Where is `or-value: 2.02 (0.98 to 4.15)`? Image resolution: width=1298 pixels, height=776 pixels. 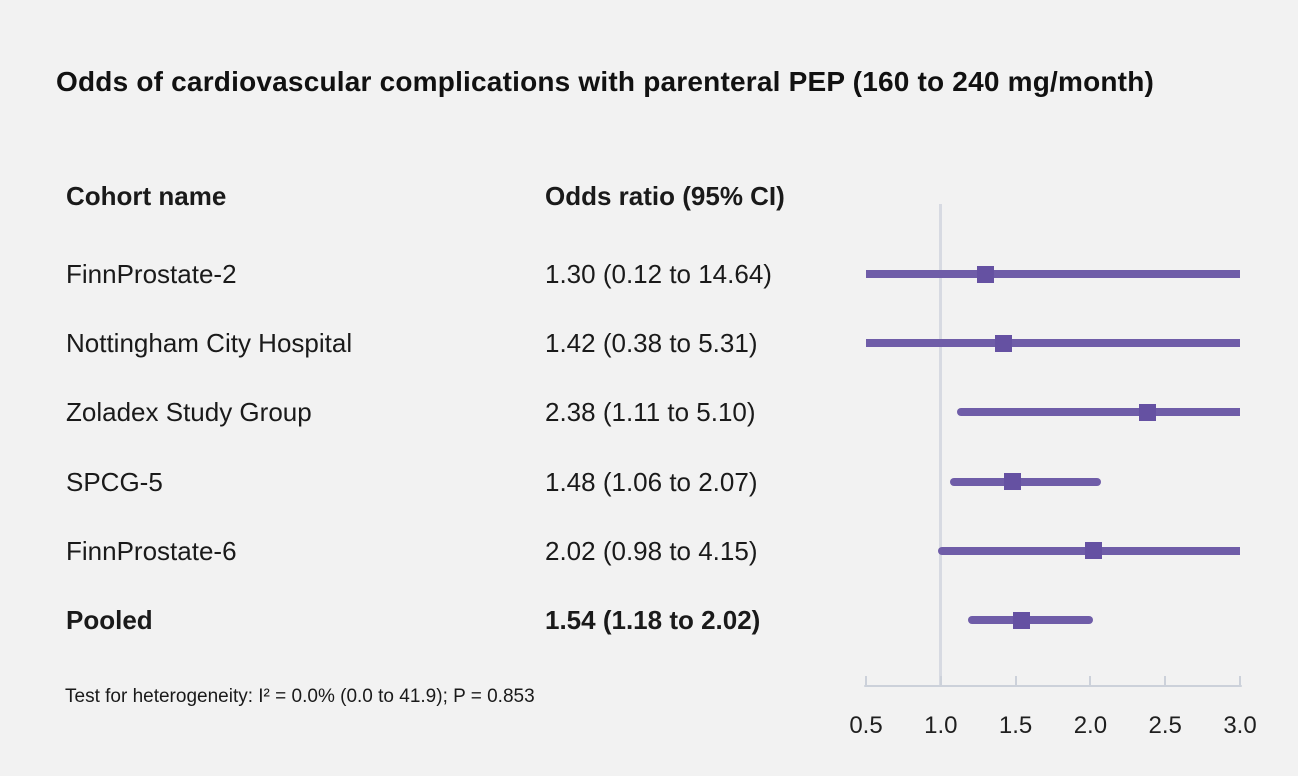
or-value: 2.02 (0.98 to 4.15) is located at coordinates (651, 550).